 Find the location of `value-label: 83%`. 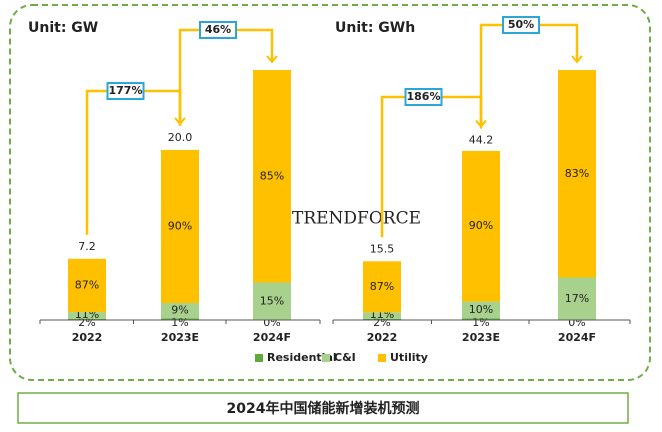

value-label: 83% is located at coordinates (577, 173).